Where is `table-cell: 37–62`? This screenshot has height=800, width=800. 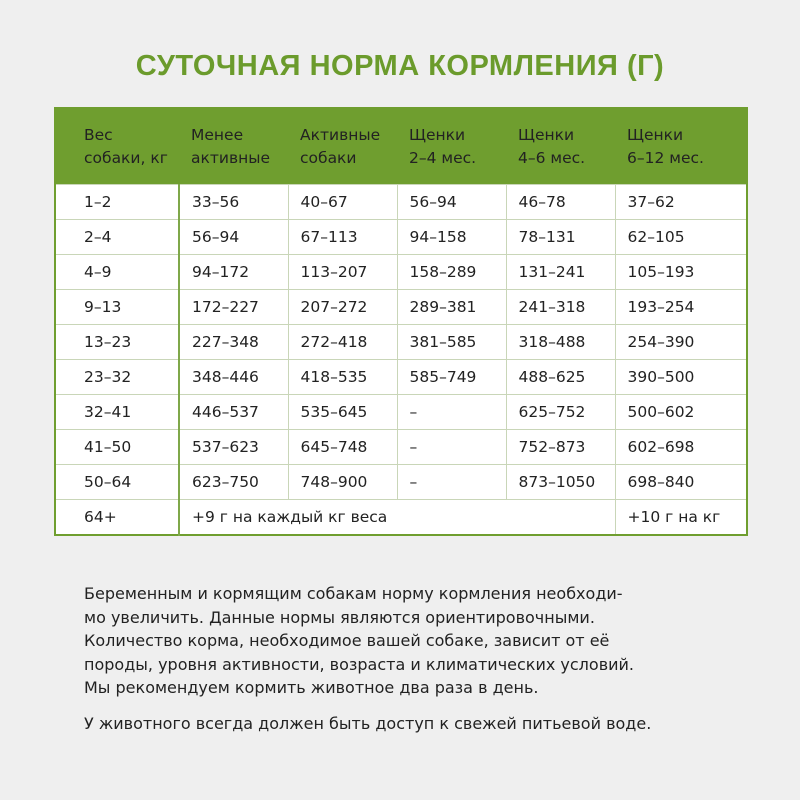
table-cell: 37–62 is located at coordinates (681, 202).